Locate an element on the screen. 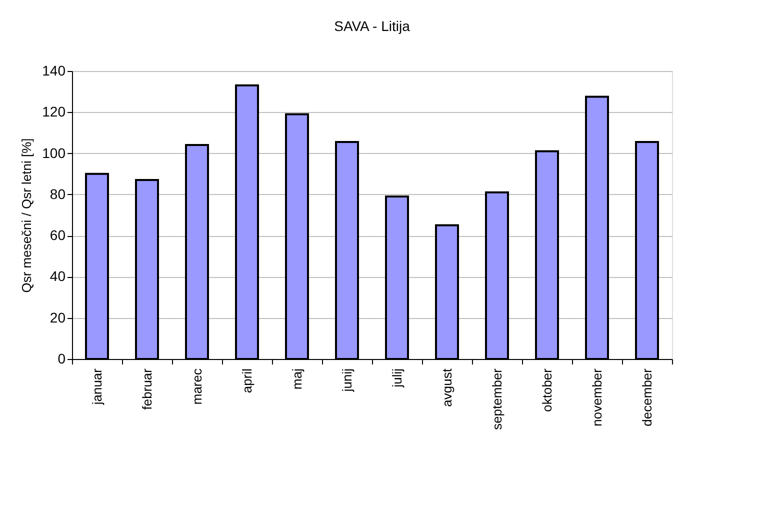 The image size is (760, 531). x-tick-label: junij is located at coordinates (347, 380).